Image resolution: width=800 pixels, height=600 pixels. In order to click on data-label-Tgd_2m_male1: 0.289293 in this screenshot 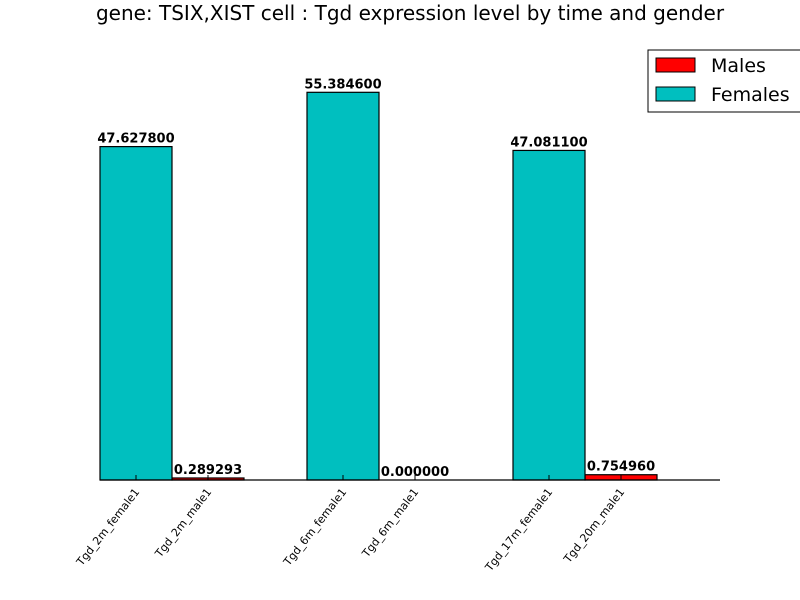, I will do `click(208, 470)`.